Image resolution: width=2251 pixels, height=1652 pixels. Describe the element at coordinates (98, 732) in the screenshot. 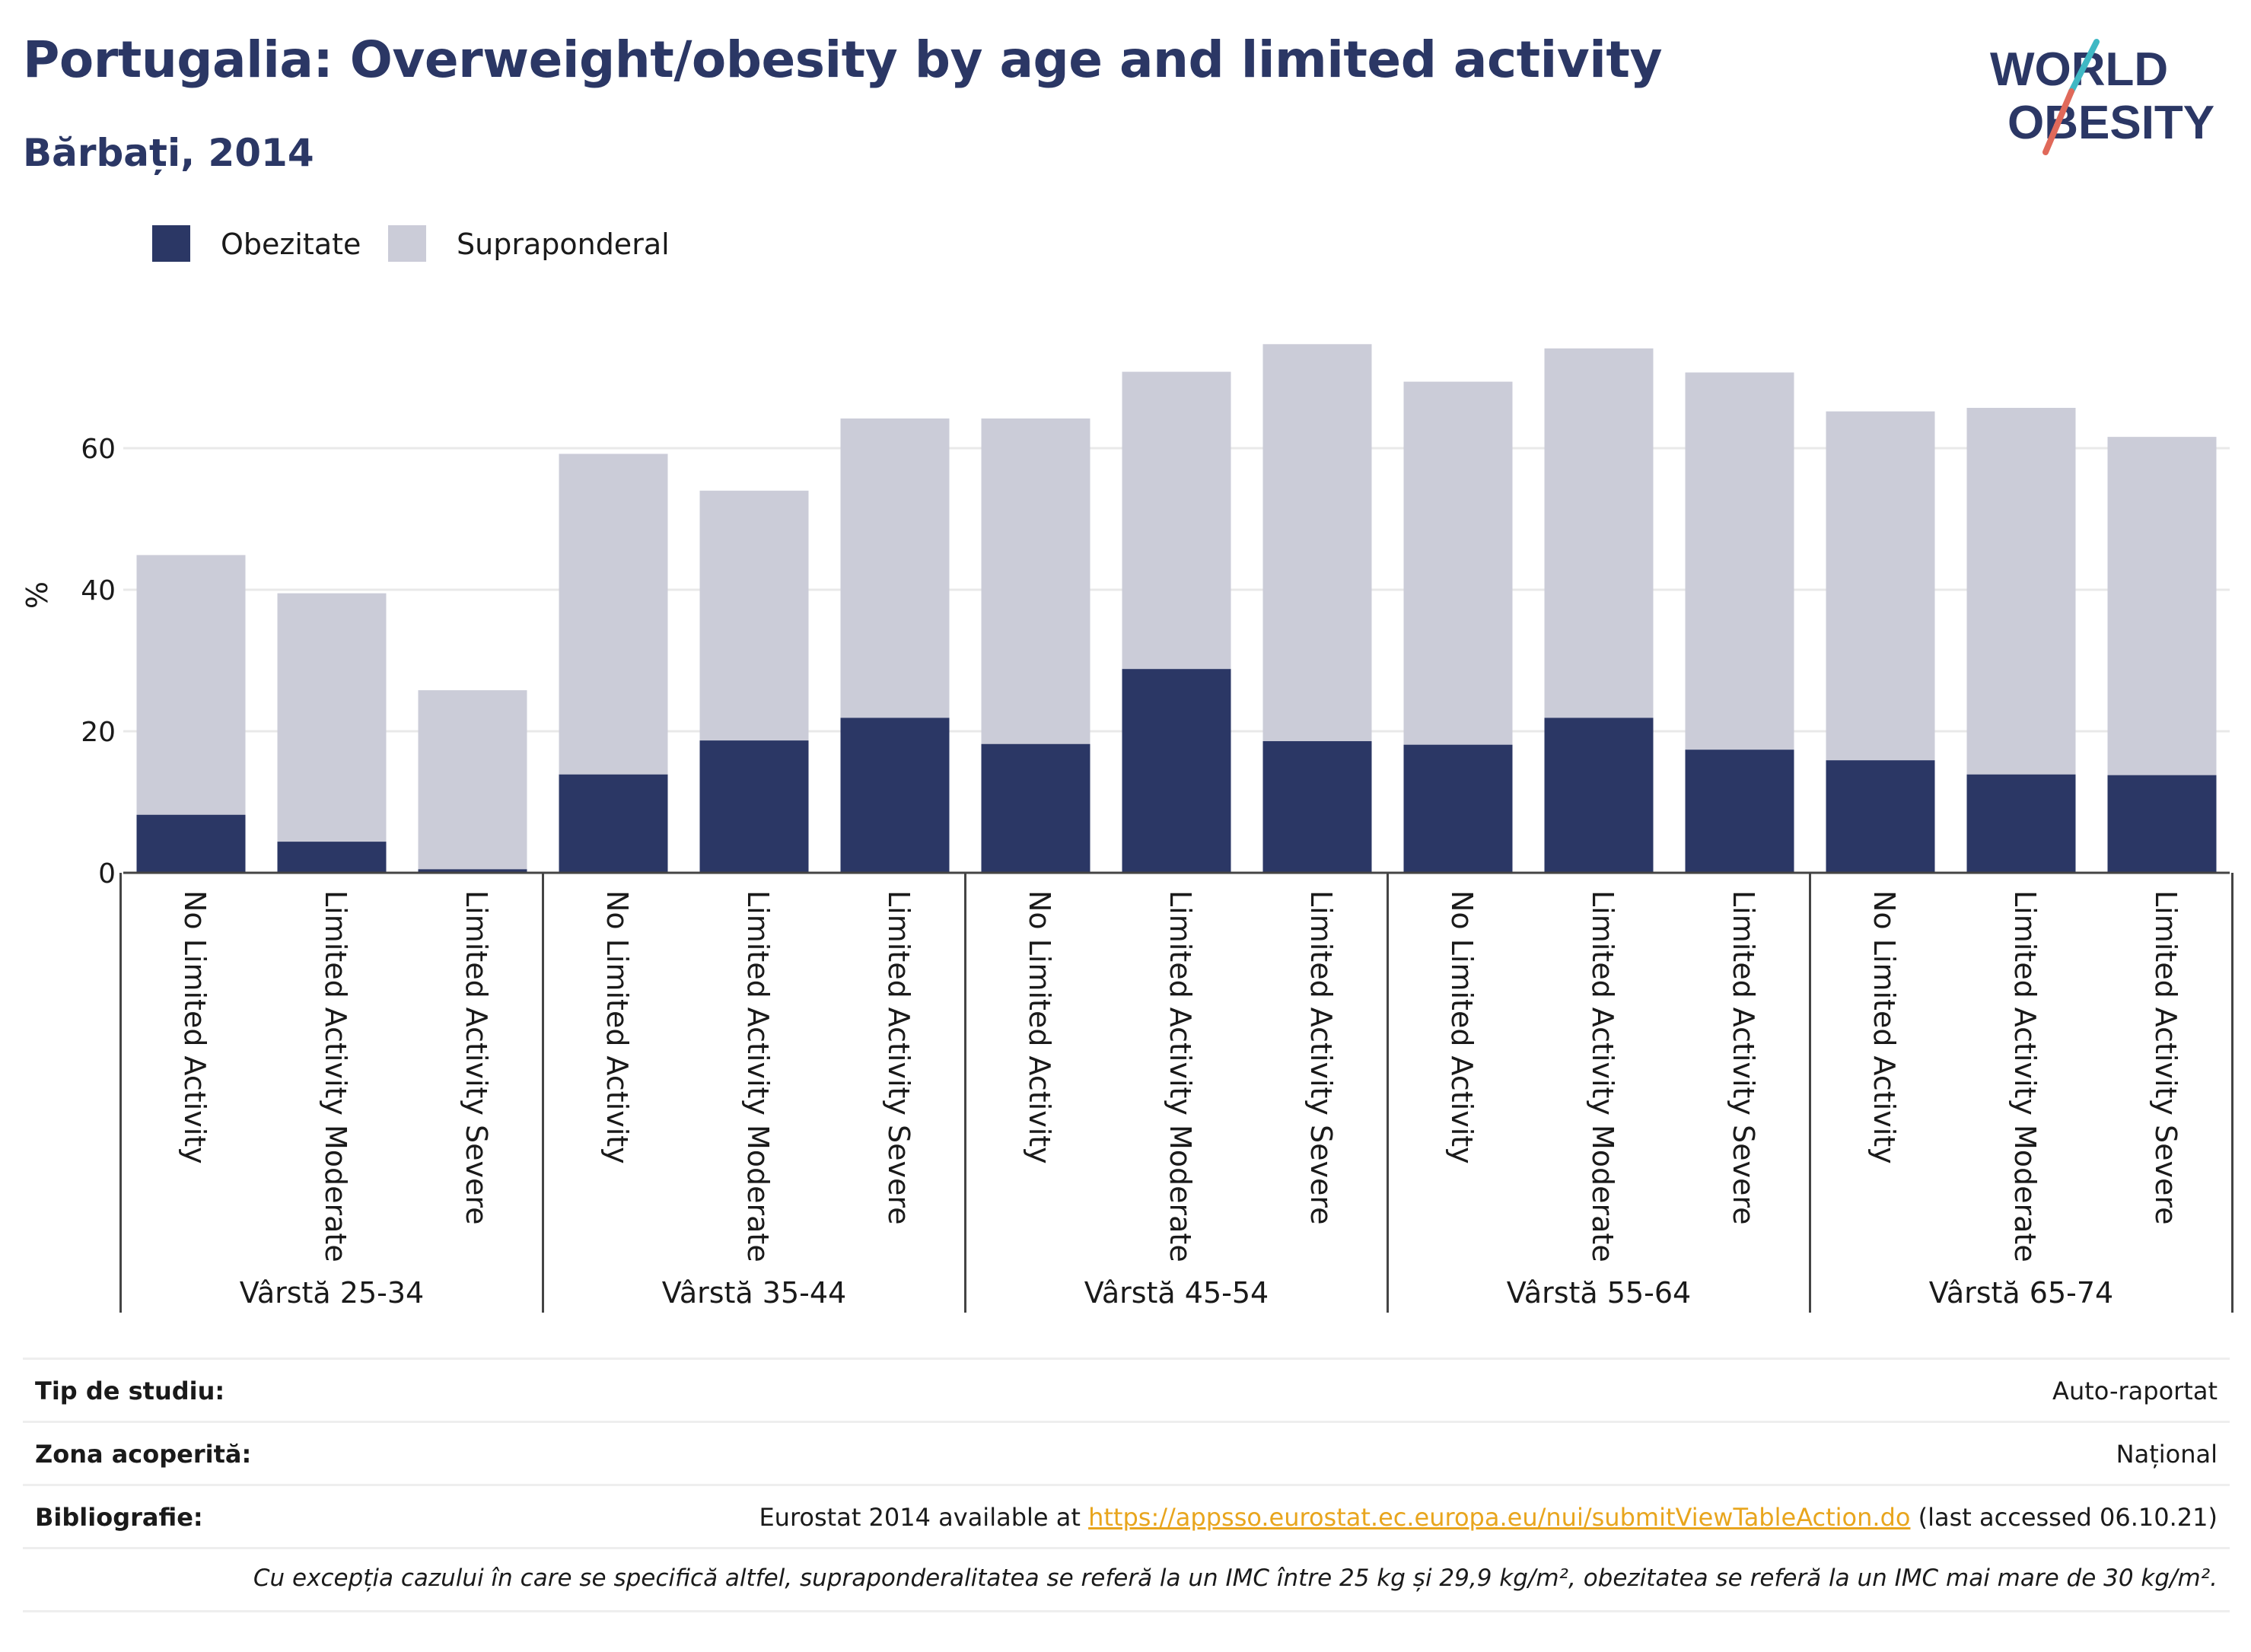

I see `y-tick-label: 20` at that location.